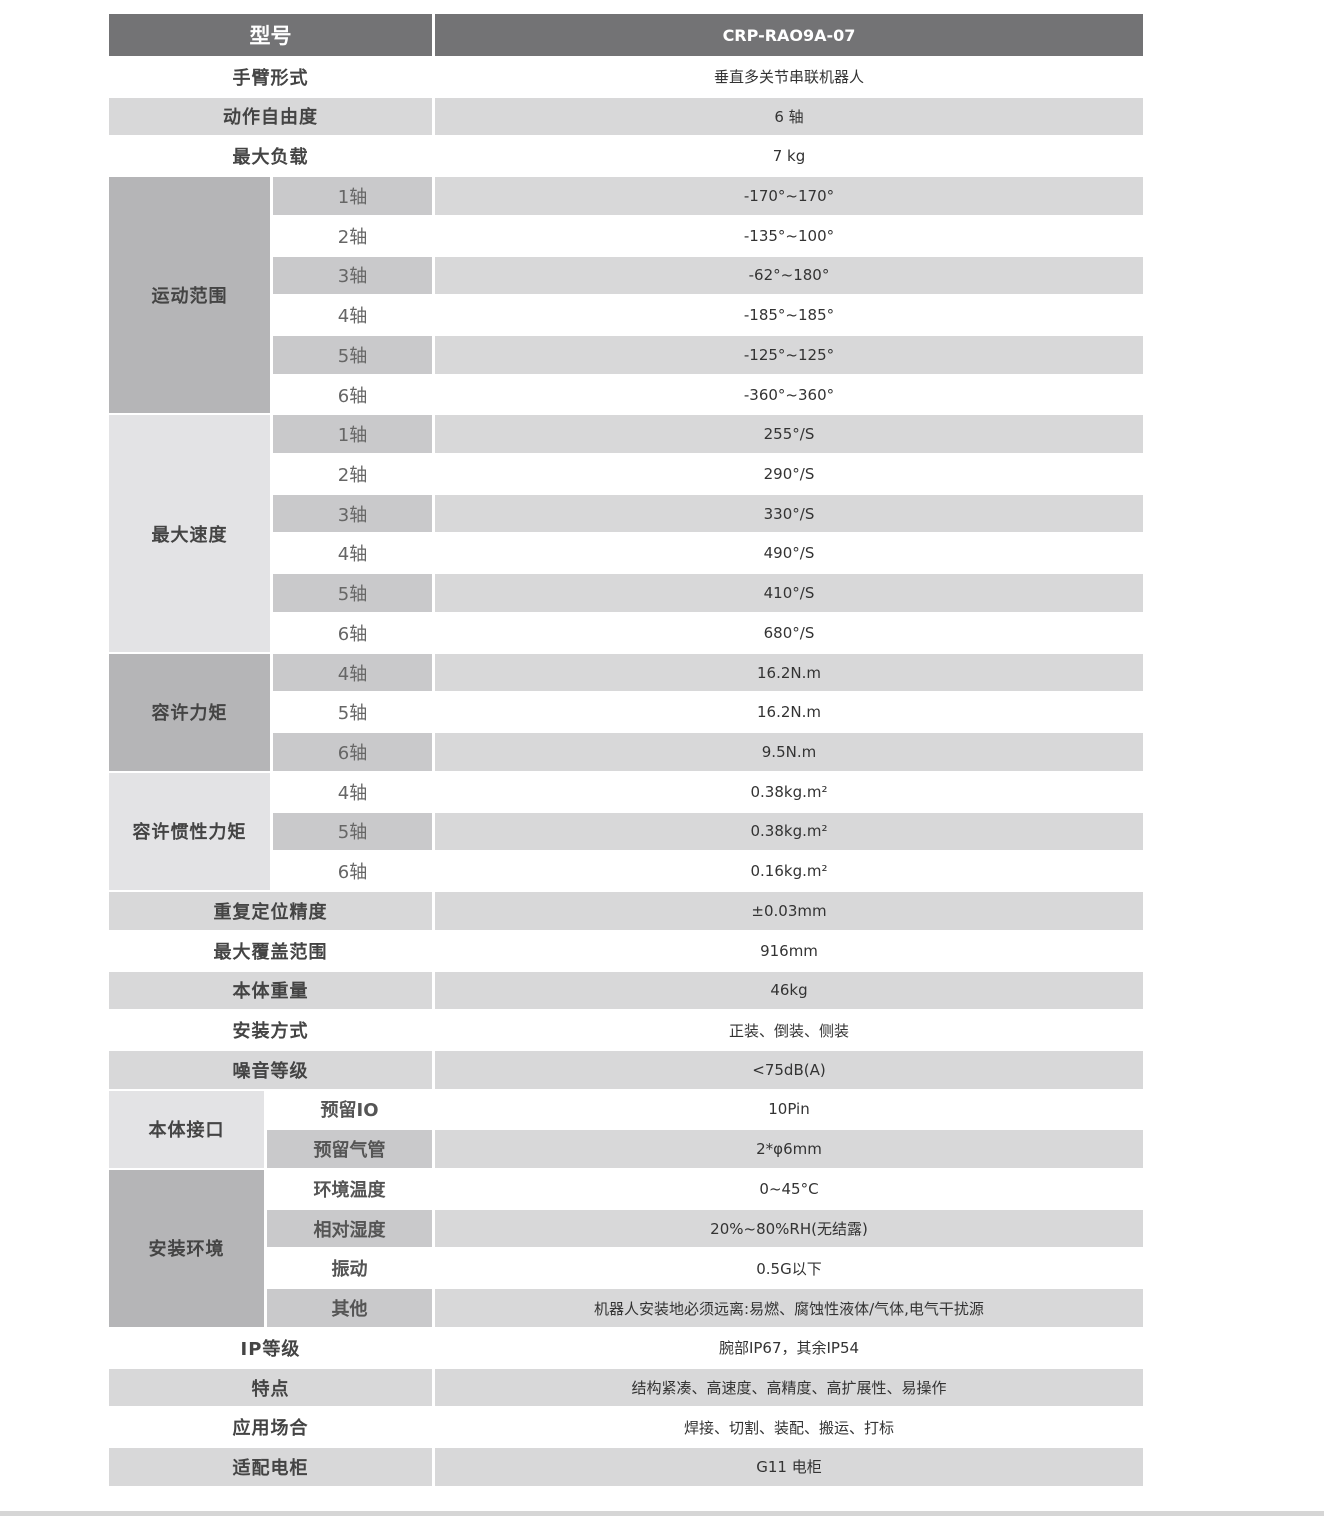 The image size is (1324, 1516). Describe the element at coordinates (789, 116) in the screenshot. I see `spec-value: 6 轴` at that location.